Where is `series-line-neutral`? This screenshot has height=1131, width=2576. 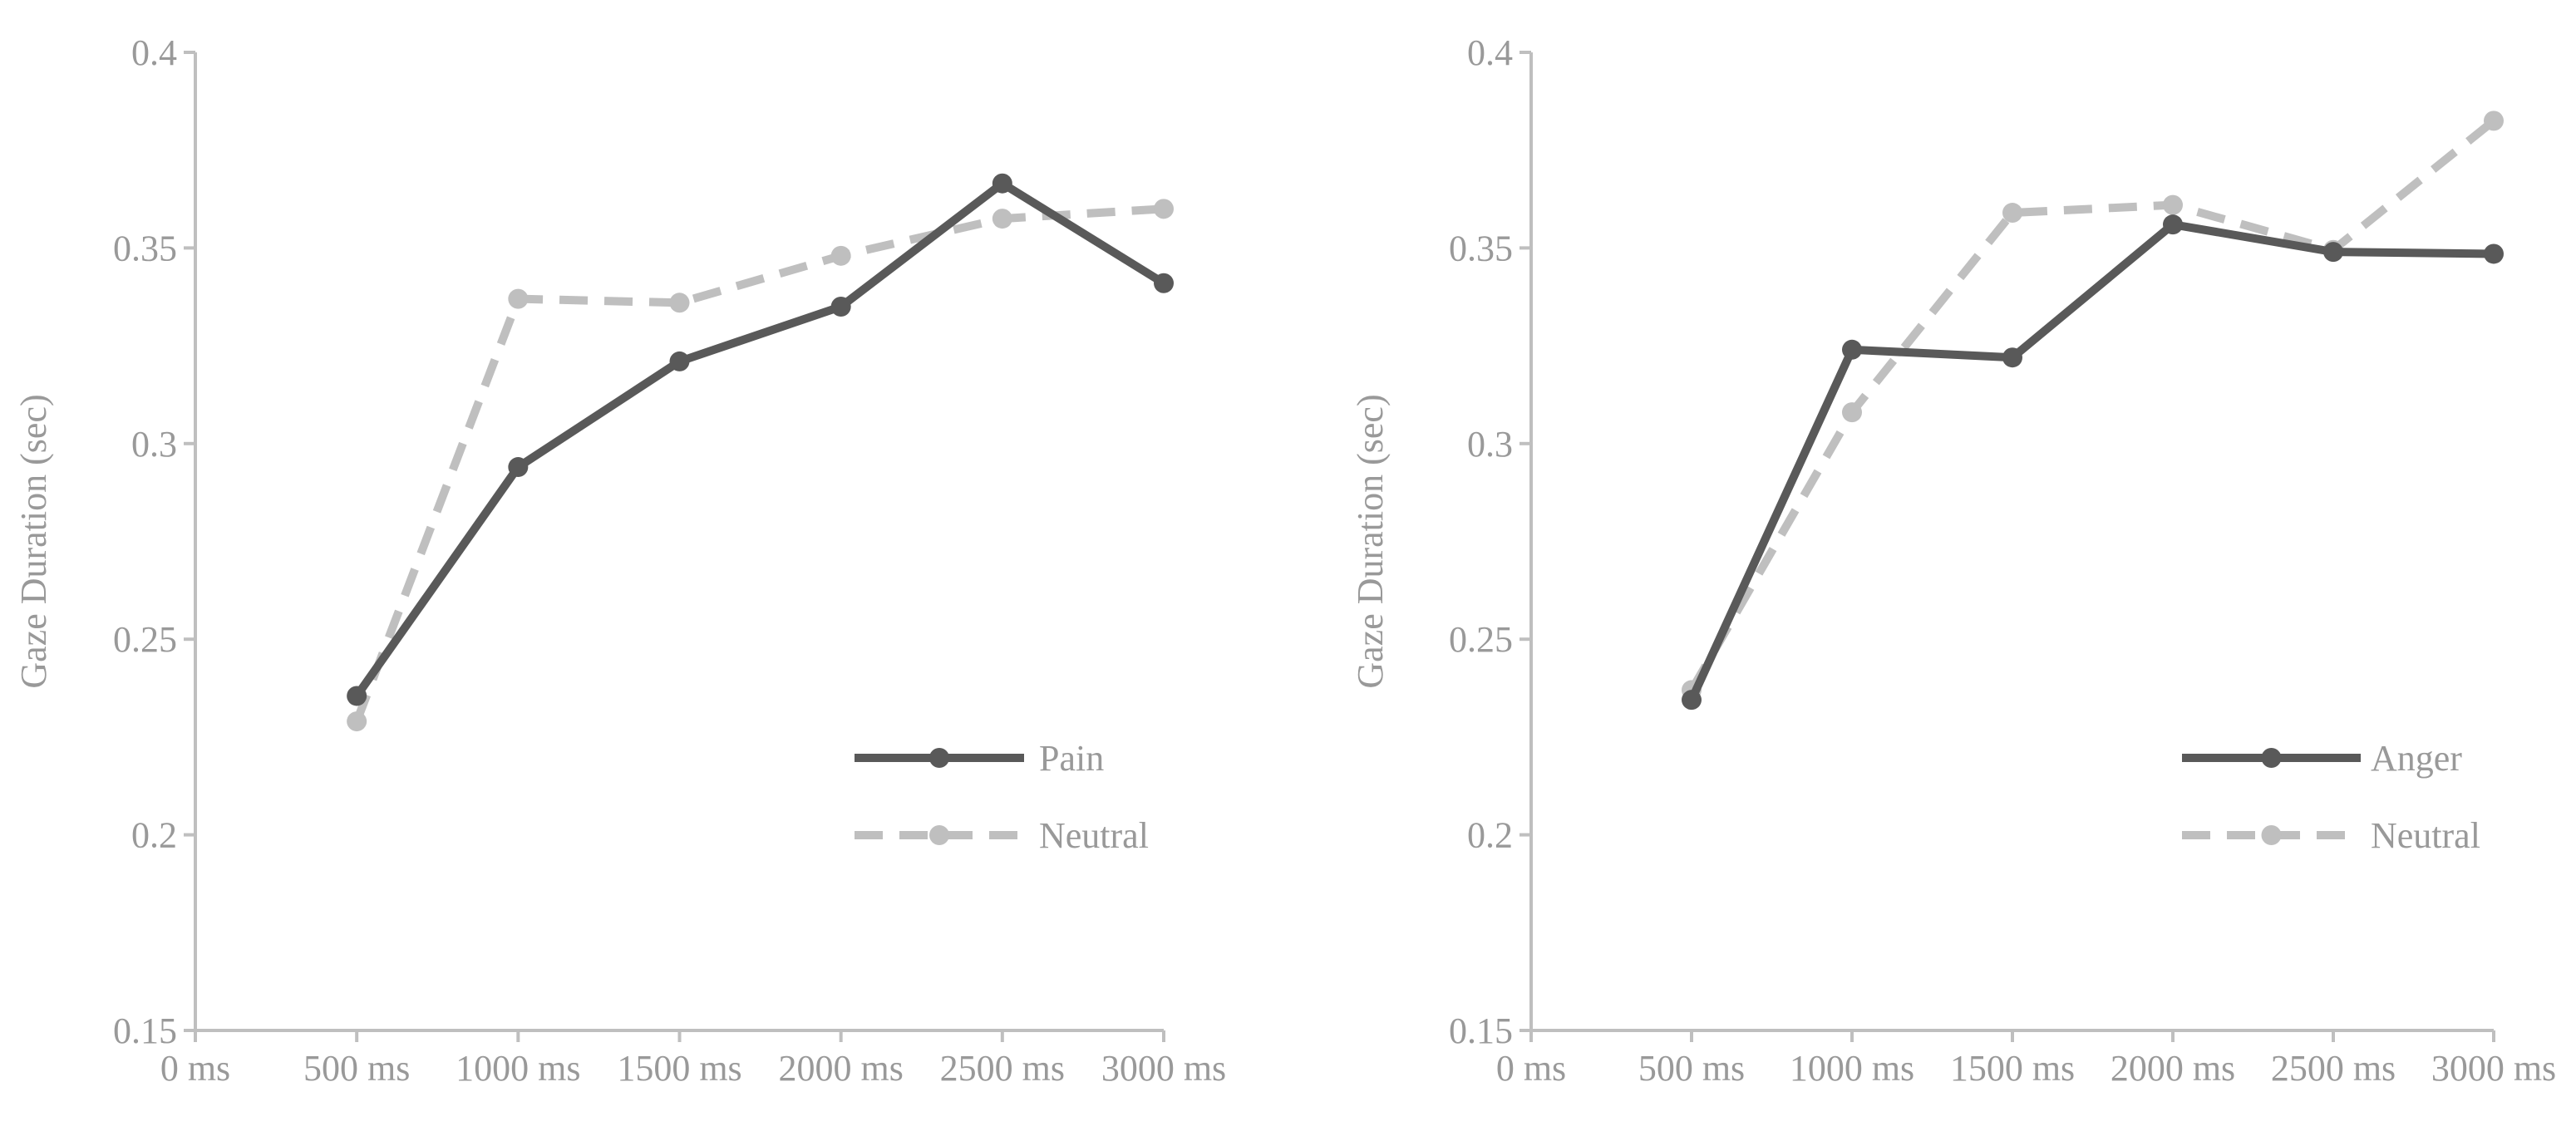
series-line-neutral is located at coordinates (758, 463).